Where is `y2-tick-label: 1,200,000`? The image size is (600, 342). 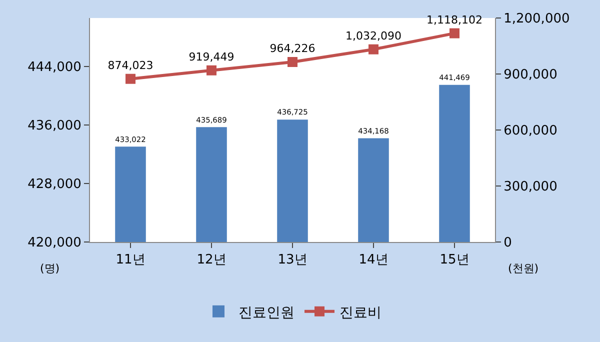 y2-tick-label: 1,200,000 is located at coordinates (537, 19).